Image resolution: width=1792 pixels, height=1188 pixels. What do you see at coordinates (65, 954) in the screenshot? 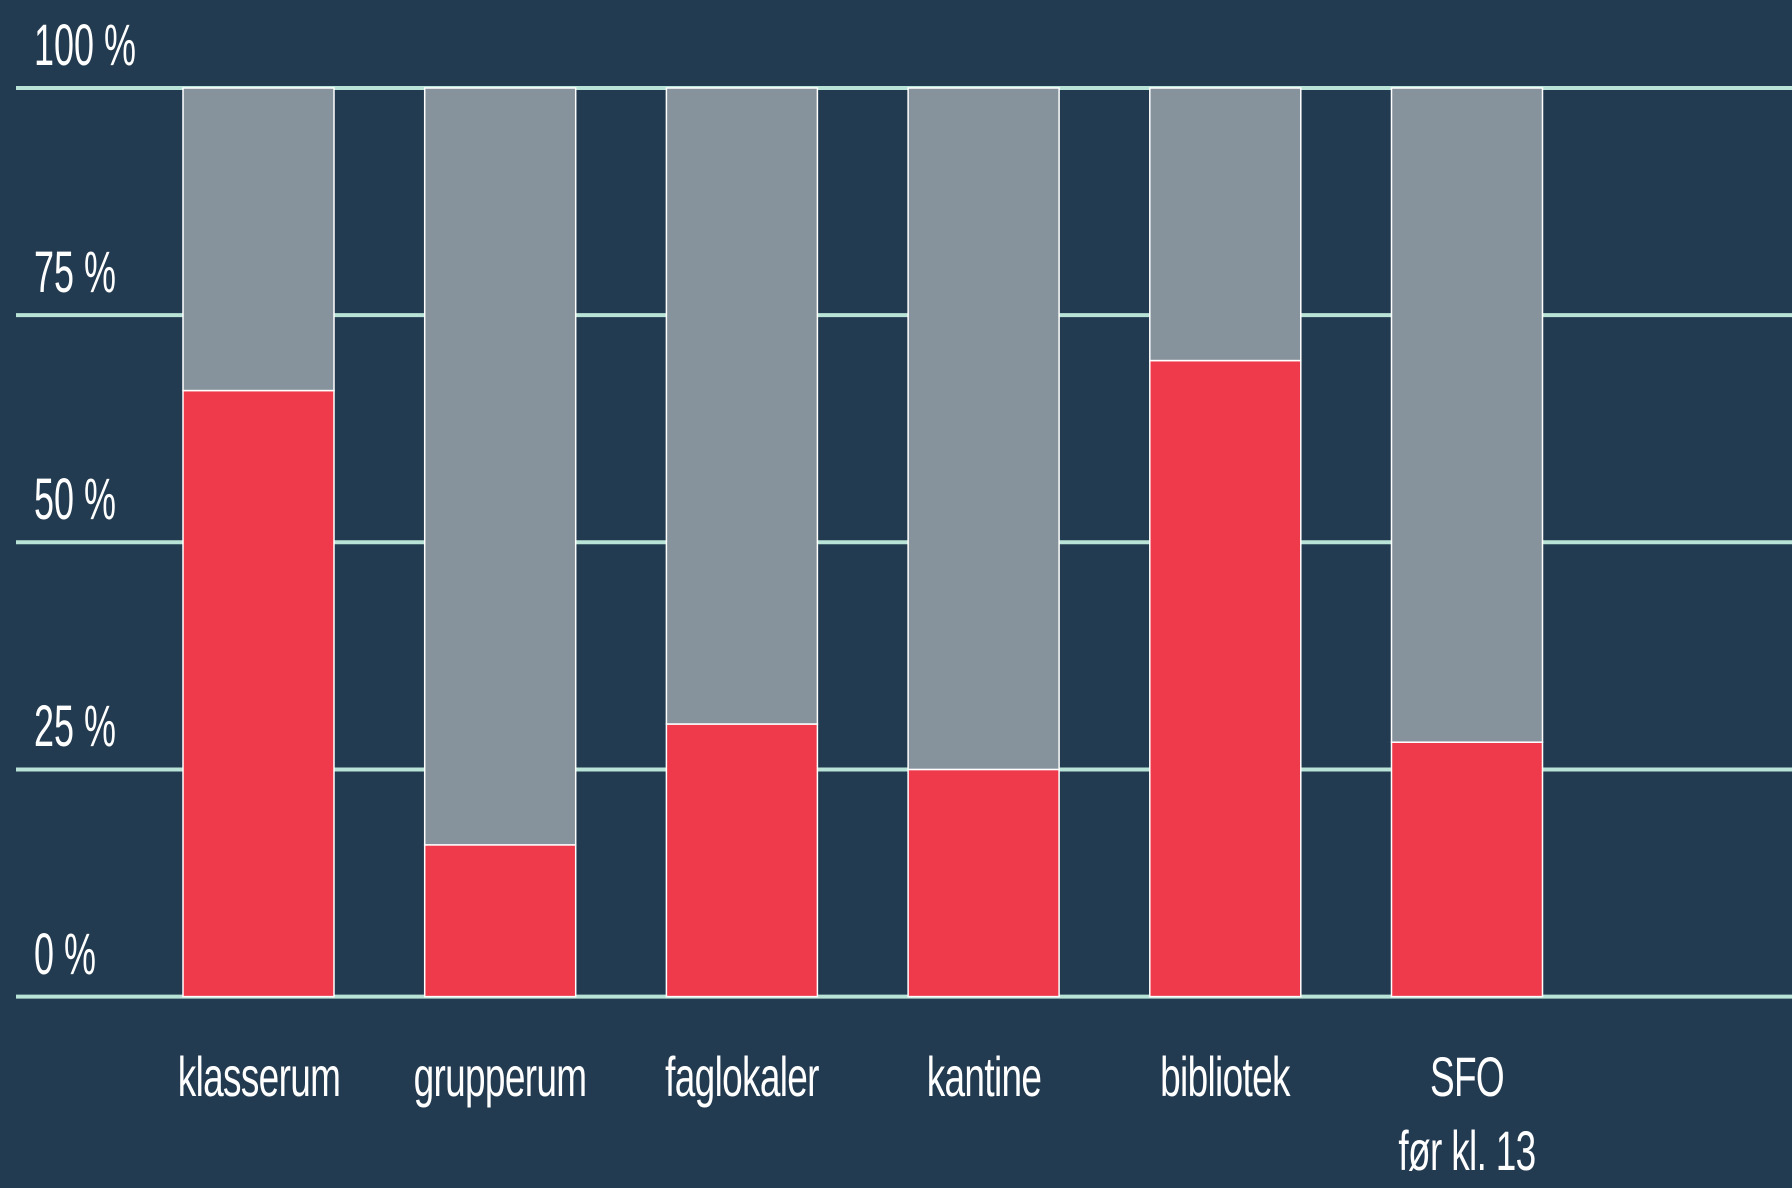
I see `y-tick-label: 0 %` at bounding box center [65, 954].